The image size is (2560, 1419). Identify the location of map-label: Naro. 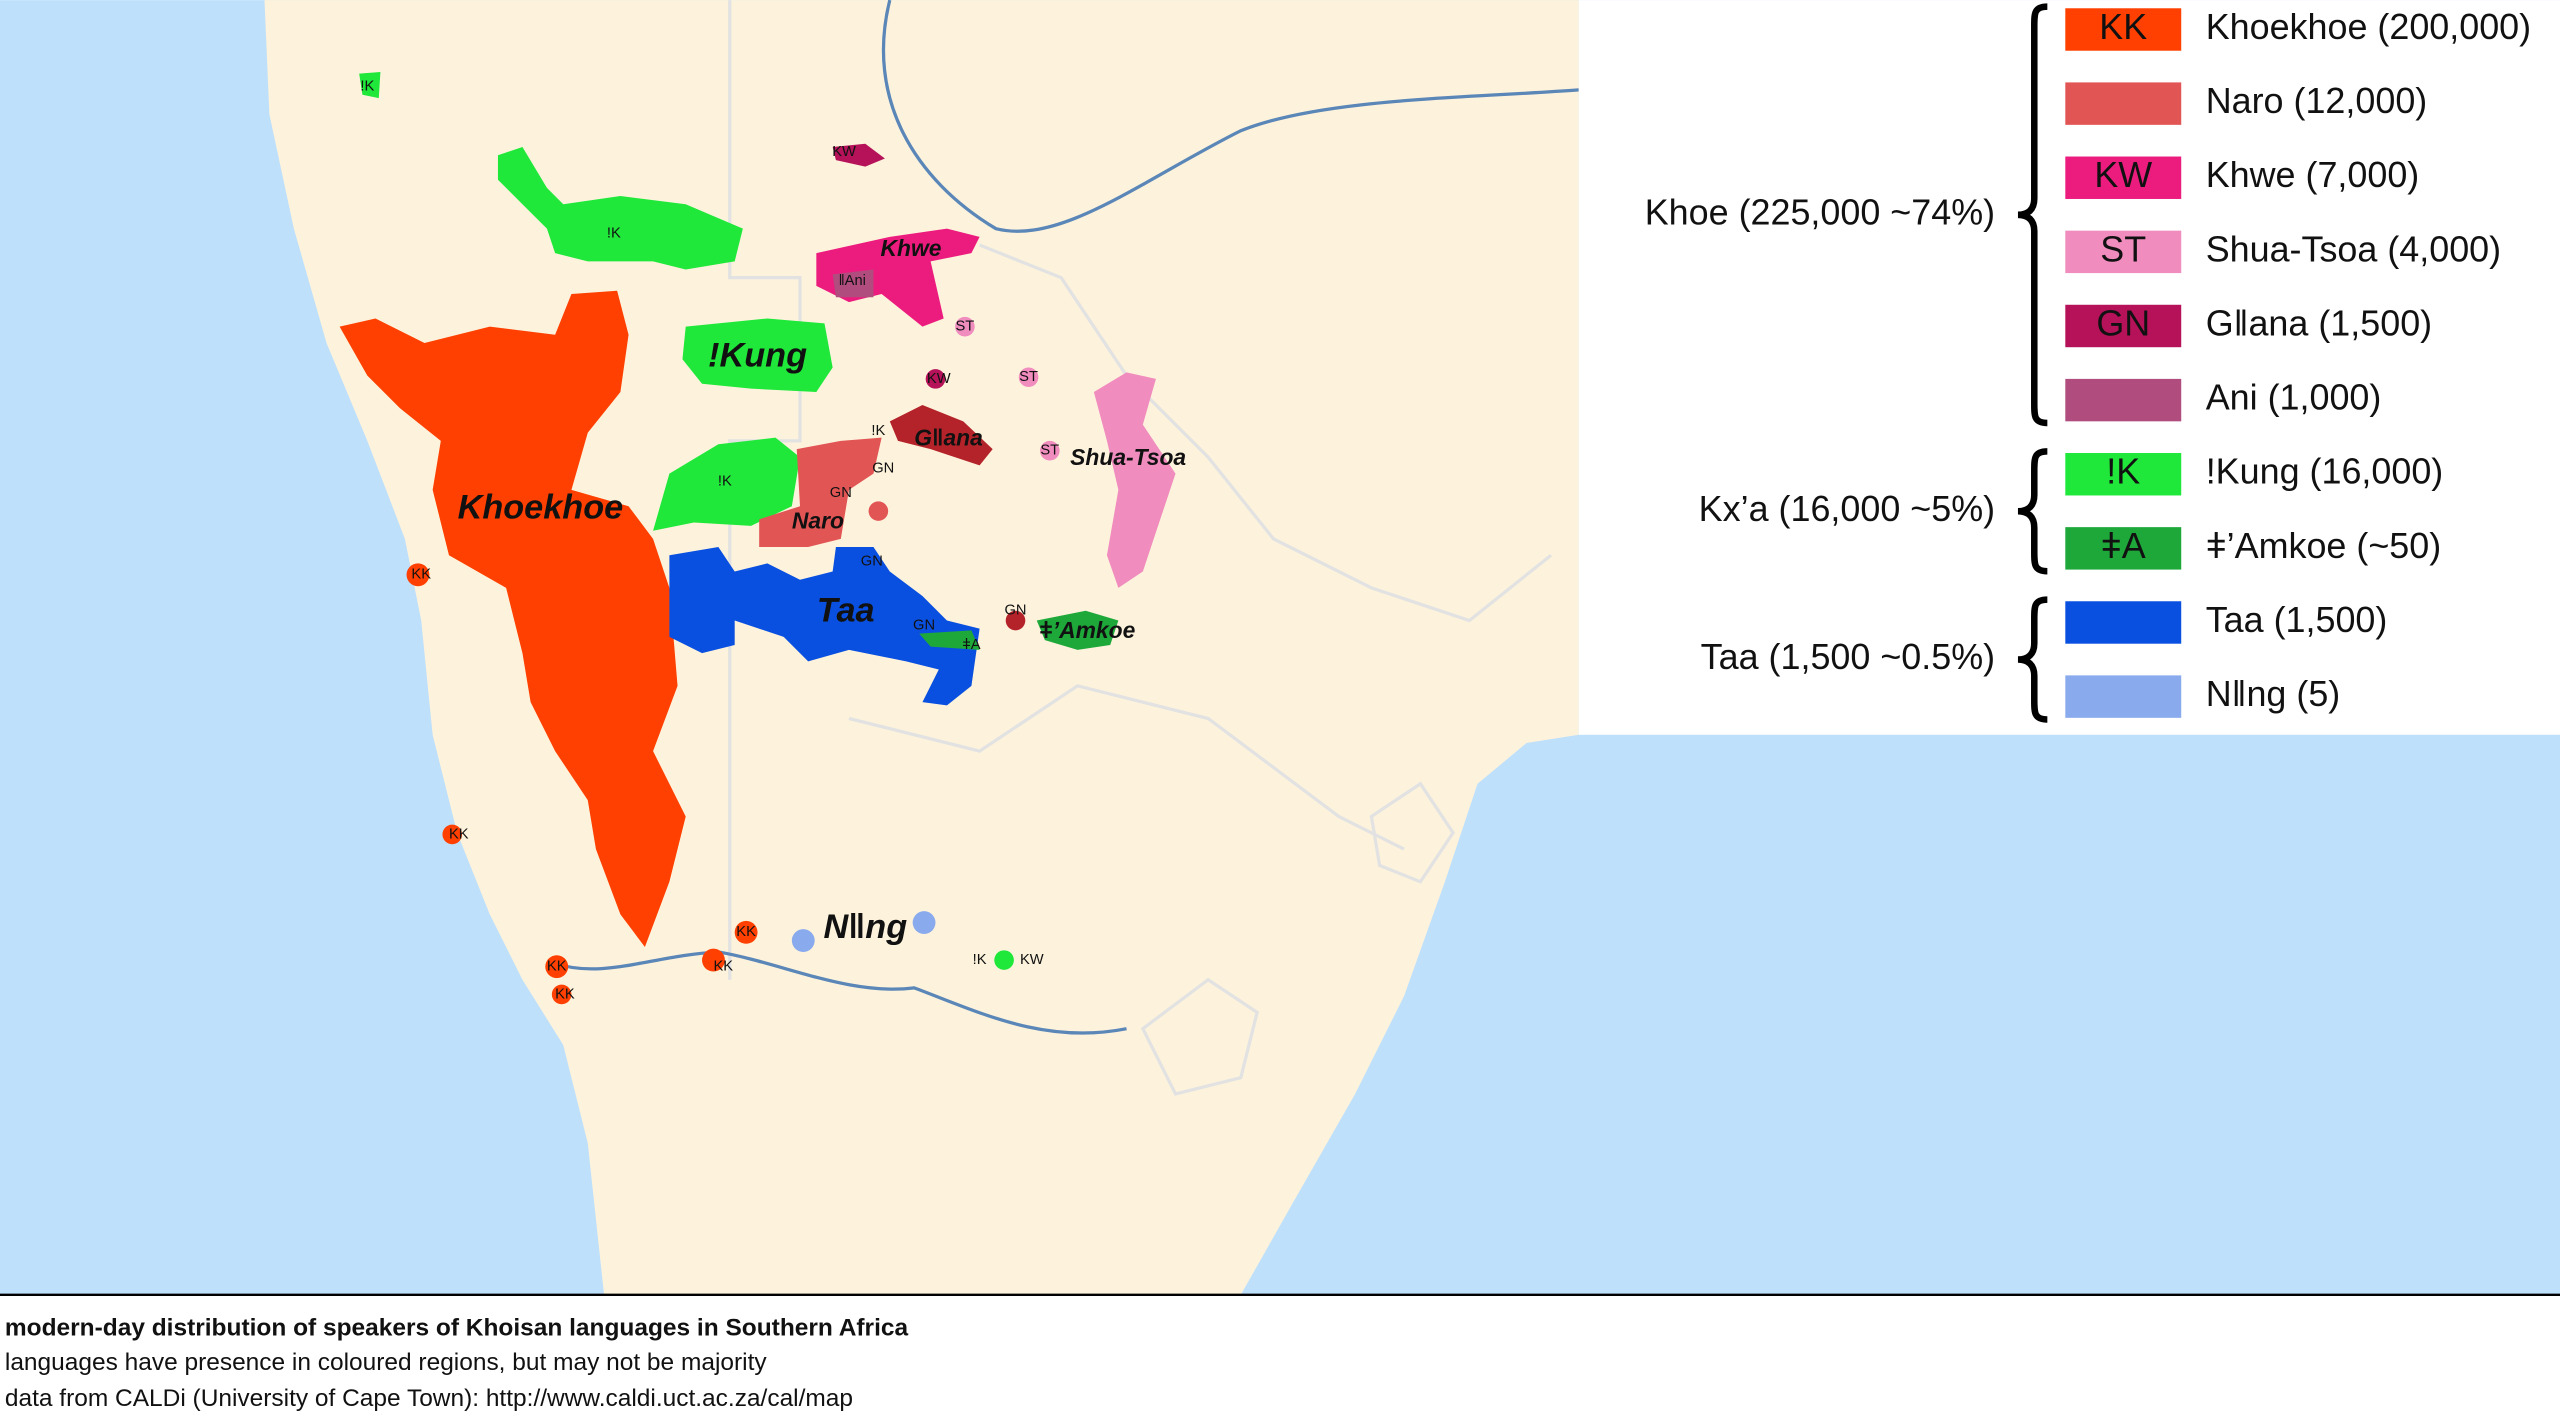
(818, 521).